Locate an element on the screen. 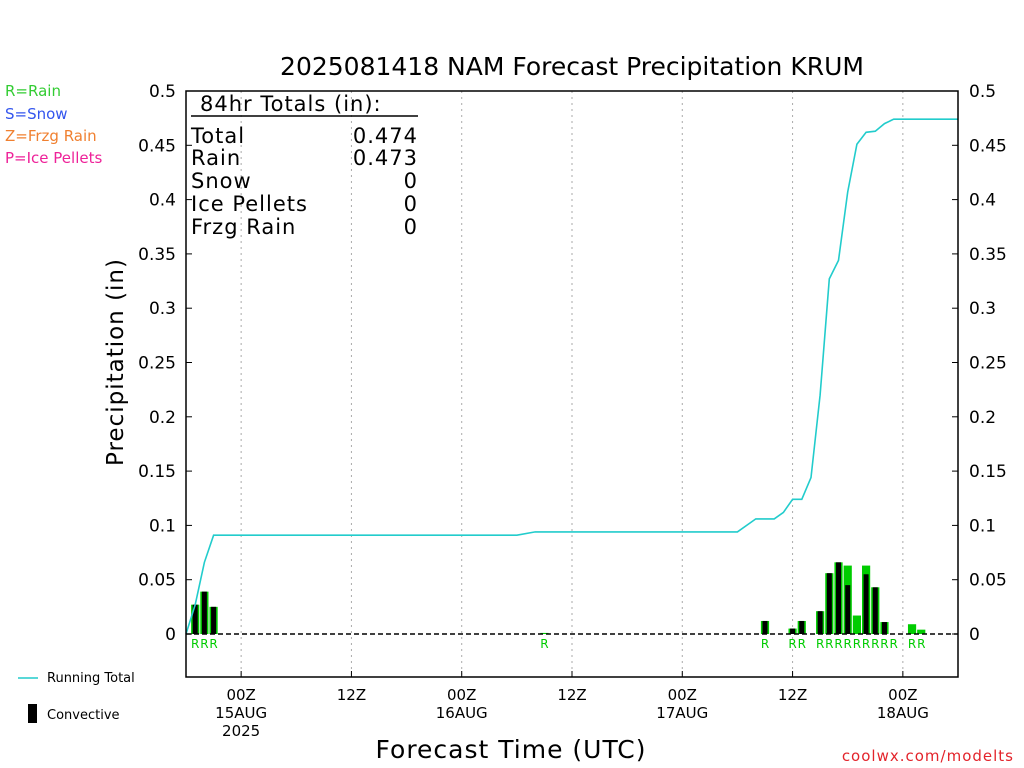  y-tick-label-left: 0 is located at coordinates (170, 635).